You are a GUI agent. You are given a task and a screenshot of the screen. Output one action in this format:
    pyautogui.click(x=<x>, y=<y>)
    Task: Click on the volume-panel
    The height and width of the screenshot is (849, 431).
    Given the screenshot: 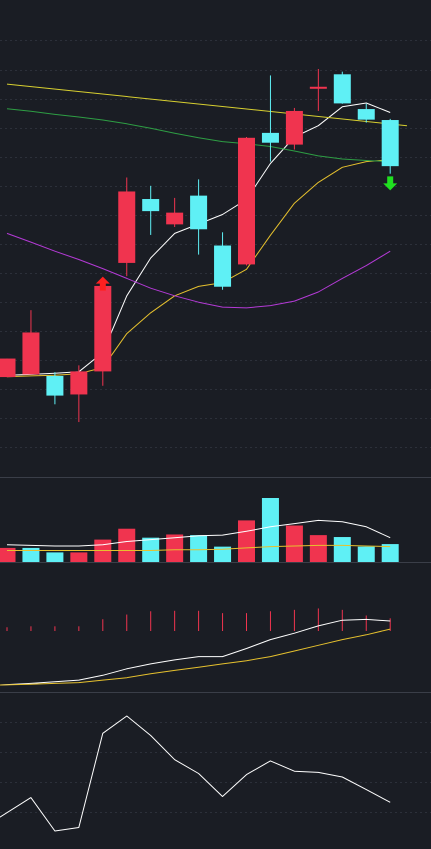 What is the action you would take?
    pyautogui.click(x=199, y=530)
    